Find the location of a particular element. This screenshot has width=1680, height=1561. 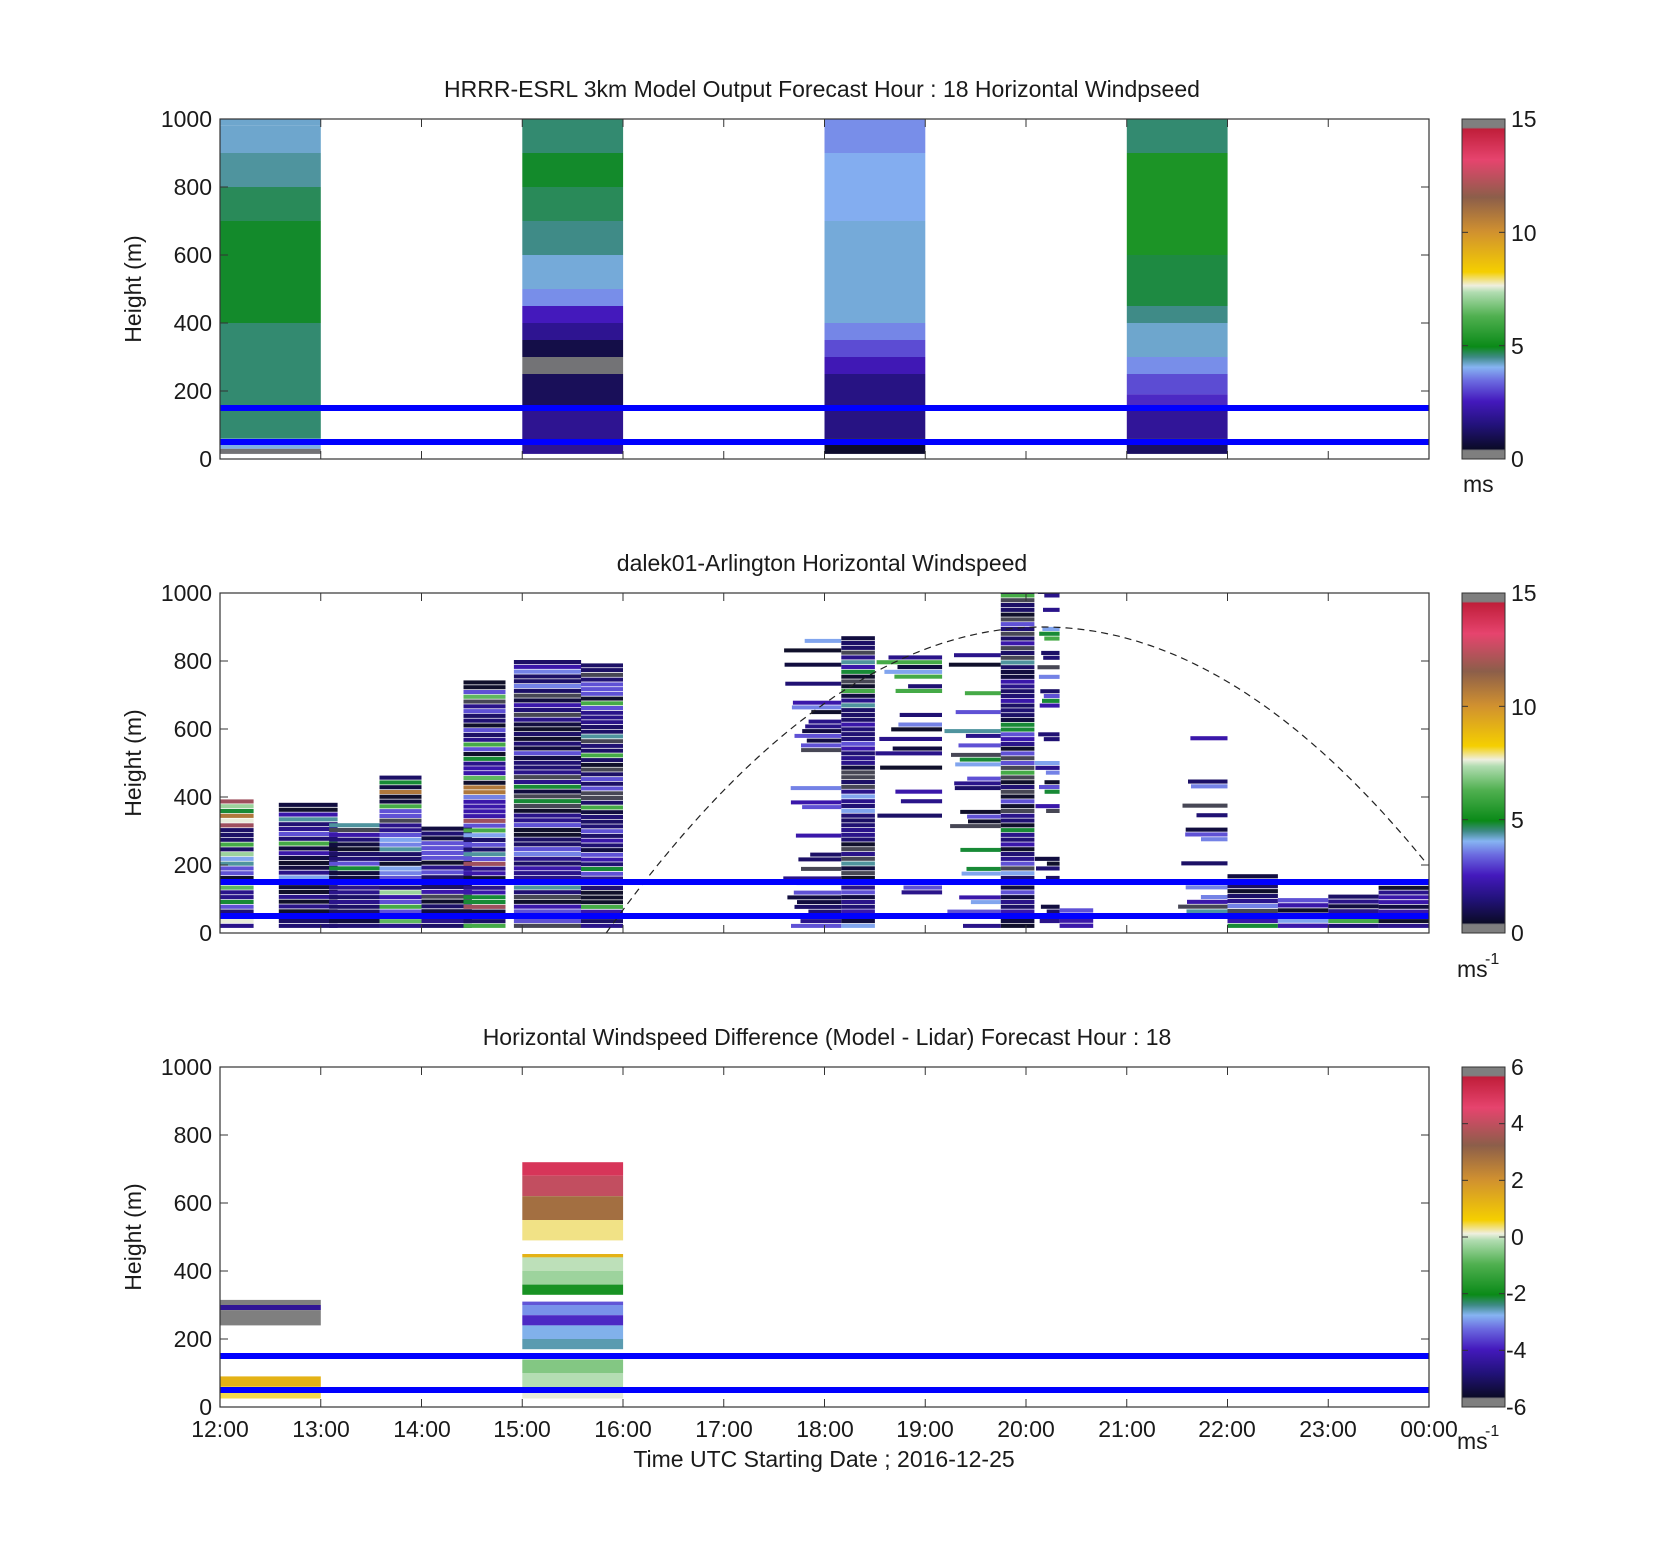

colorbar-tick-label: 5 is located at coordinates (1517, 820).